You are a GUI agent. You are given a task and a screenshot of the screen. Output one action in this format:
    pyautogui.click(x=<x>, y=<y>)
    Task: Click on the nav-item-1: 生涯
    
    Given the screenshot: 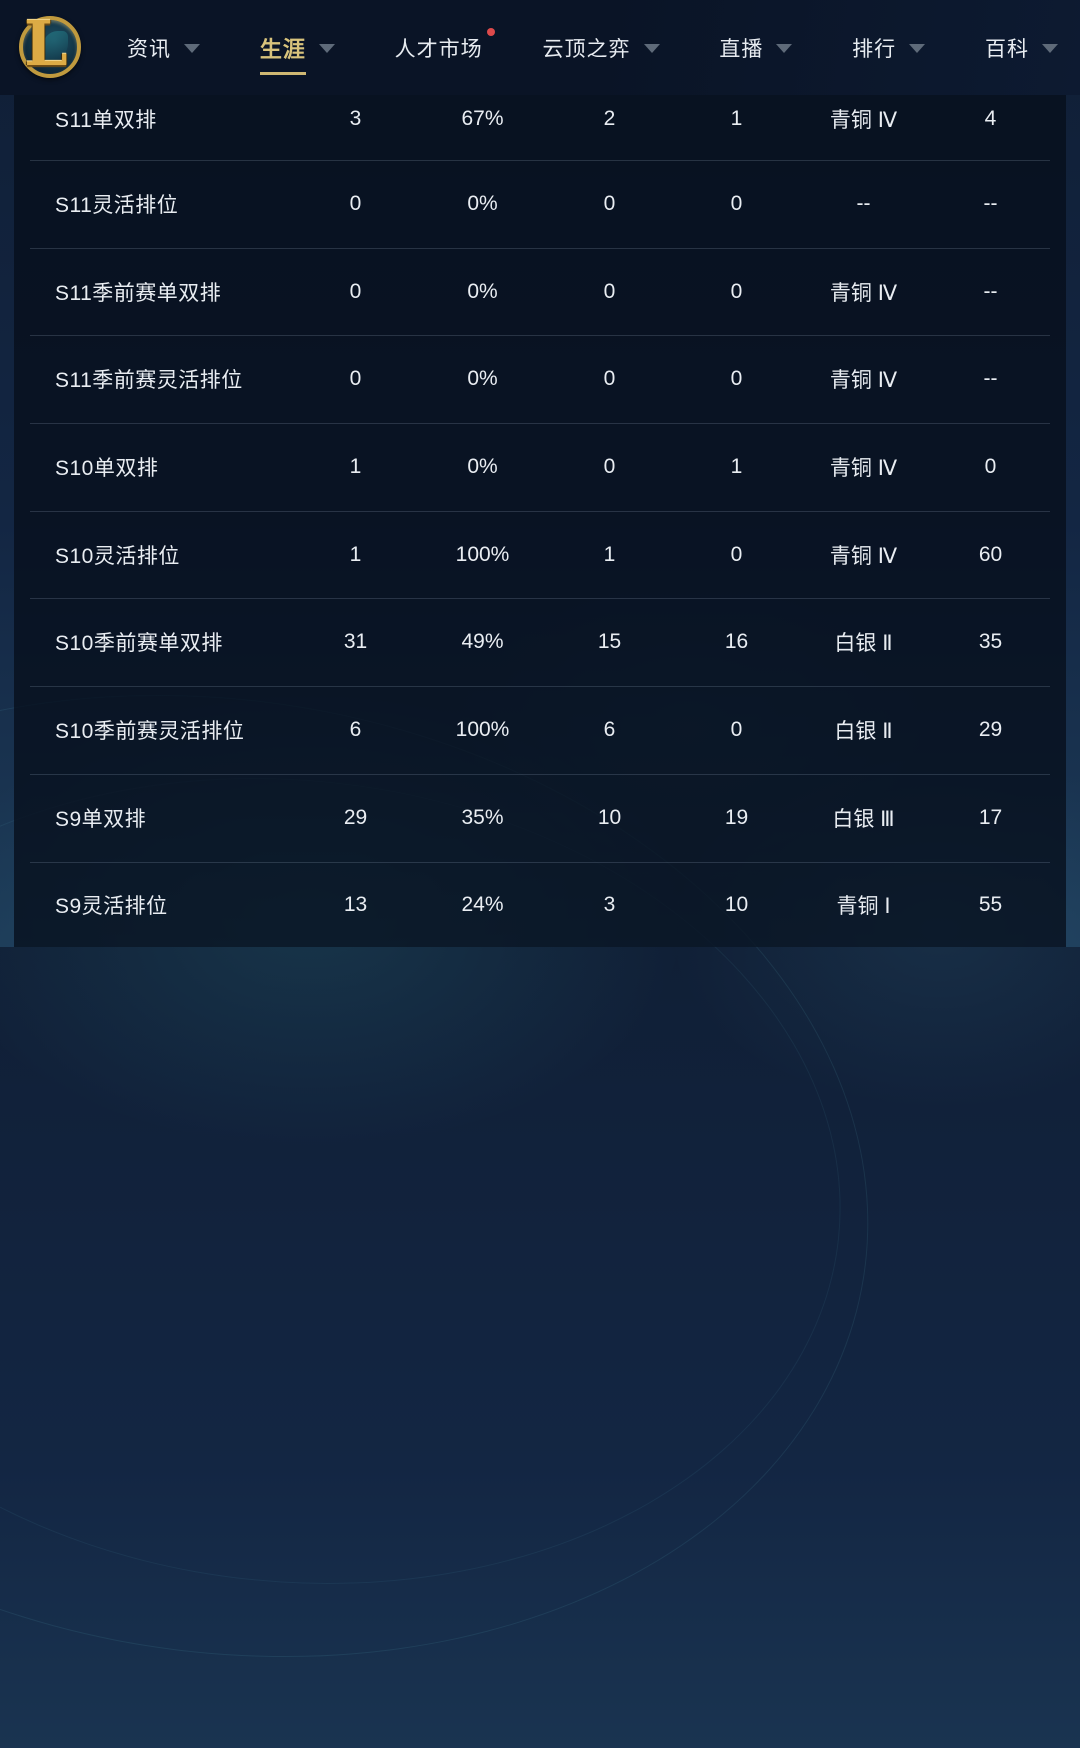 What is the action you would take?
    pyautogui.click(x=297, y=53)
    